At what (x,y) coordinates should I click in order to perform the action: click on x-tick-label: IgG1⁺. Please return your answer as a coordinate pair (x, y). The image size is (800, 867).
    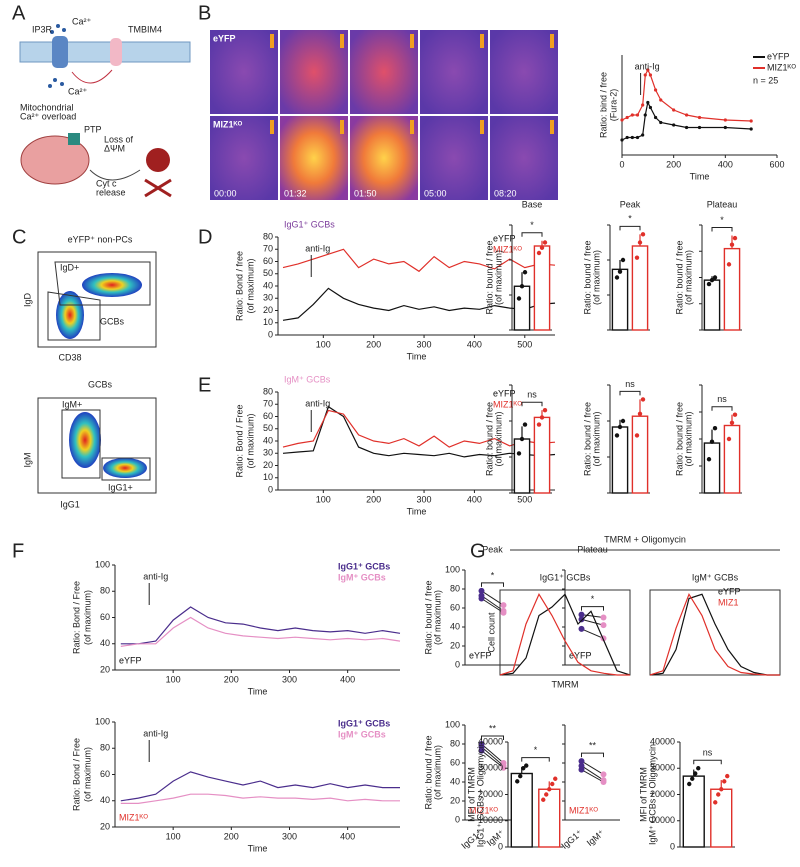
    Looking at the image, I should click on (571, 839).